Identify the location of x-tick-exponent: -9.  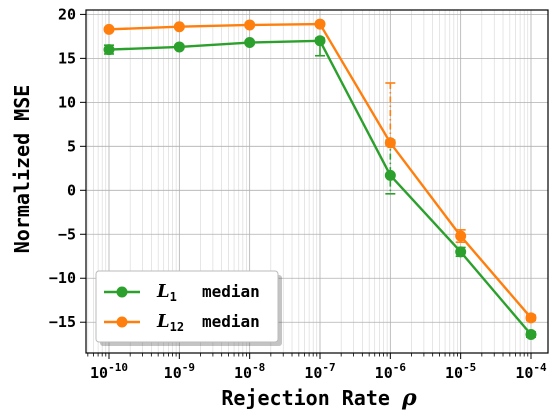
(188, 367).